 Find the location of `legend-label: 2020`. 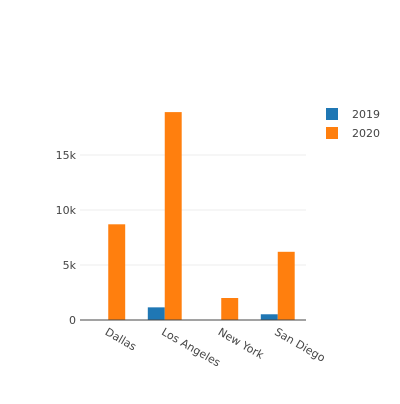

legend-label: 2020 is located at coordinates (366, 133).